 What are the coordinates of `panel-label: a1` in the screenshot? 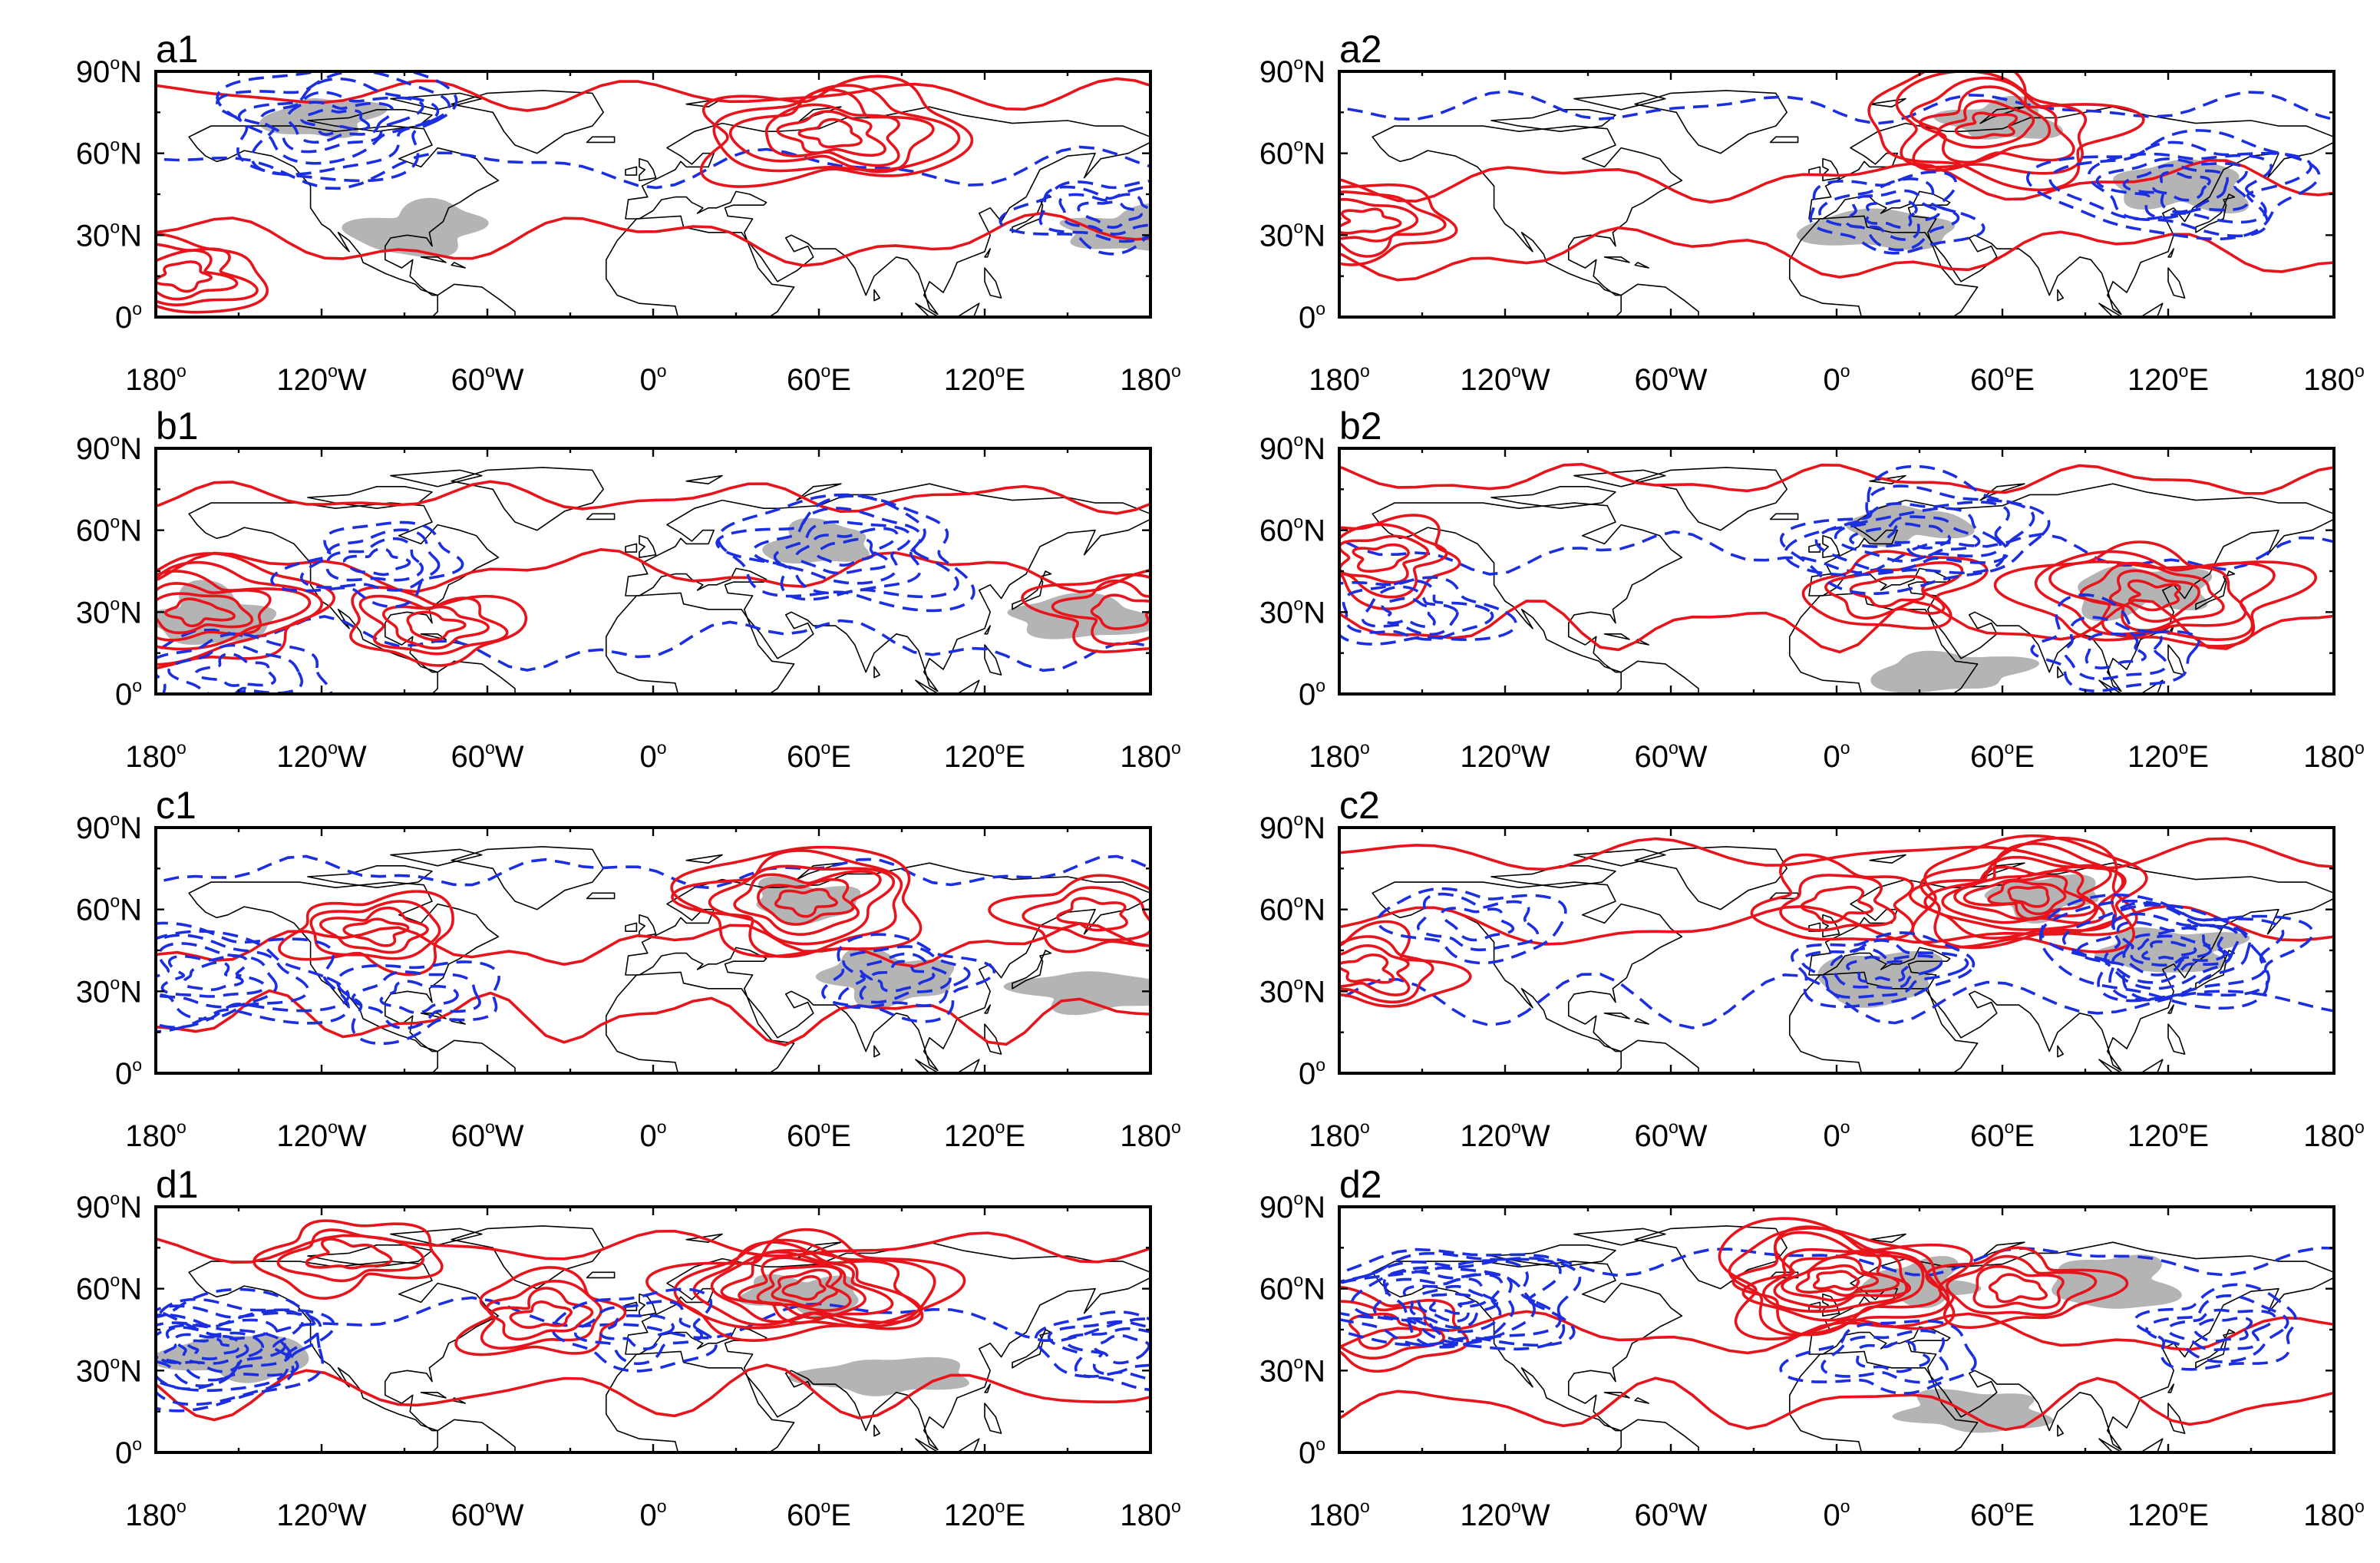 It's located at (177, 49).